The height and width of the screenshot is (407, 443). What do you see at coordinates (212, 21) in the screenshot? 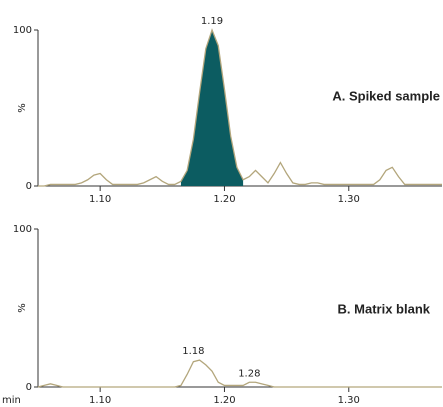
I see `peak-label: 1.19` at bounding box center [212, 21].